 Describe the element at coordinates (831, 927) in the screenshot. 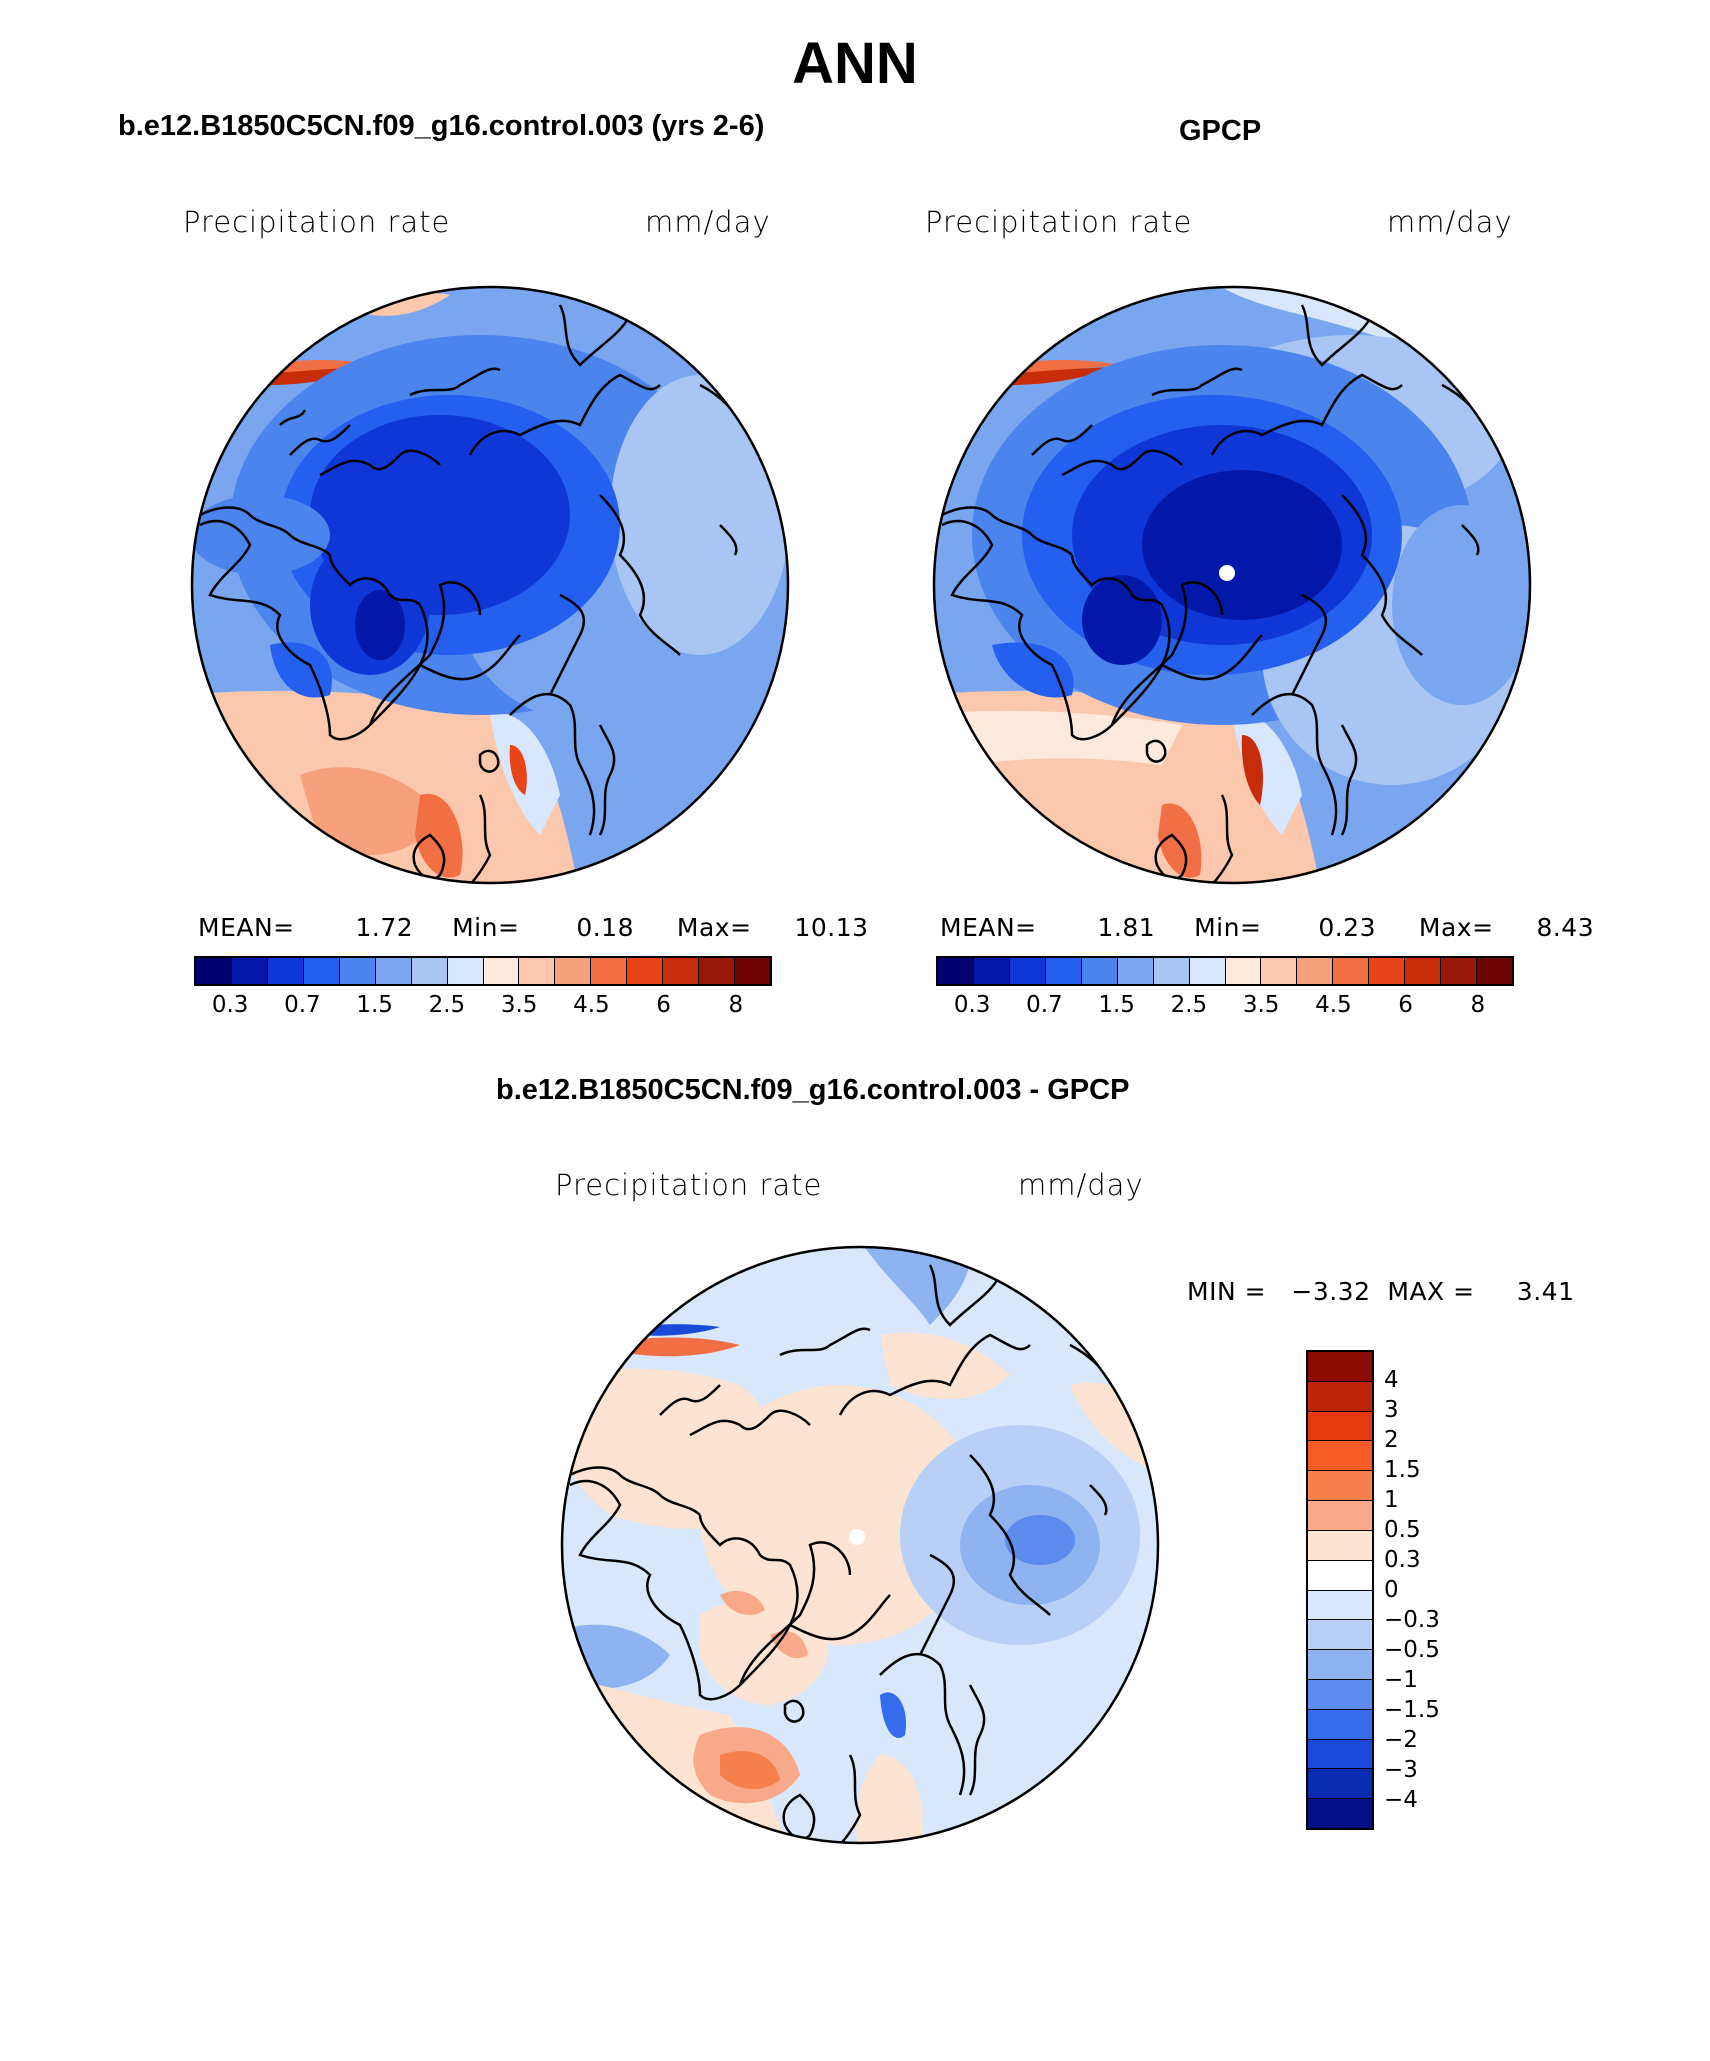

I see `model-max-value: 10.13` at that location.